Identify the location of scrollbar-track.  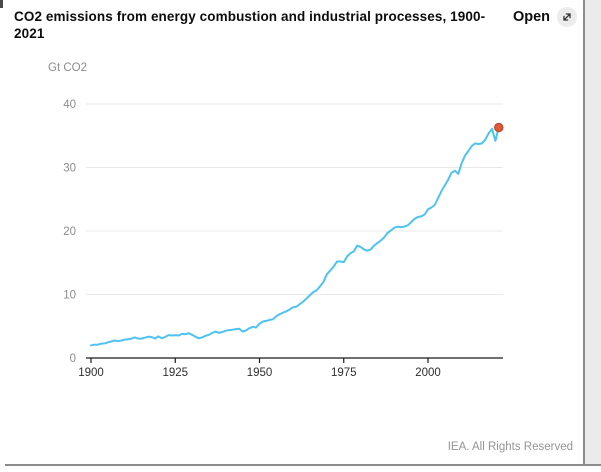
(593, 232).